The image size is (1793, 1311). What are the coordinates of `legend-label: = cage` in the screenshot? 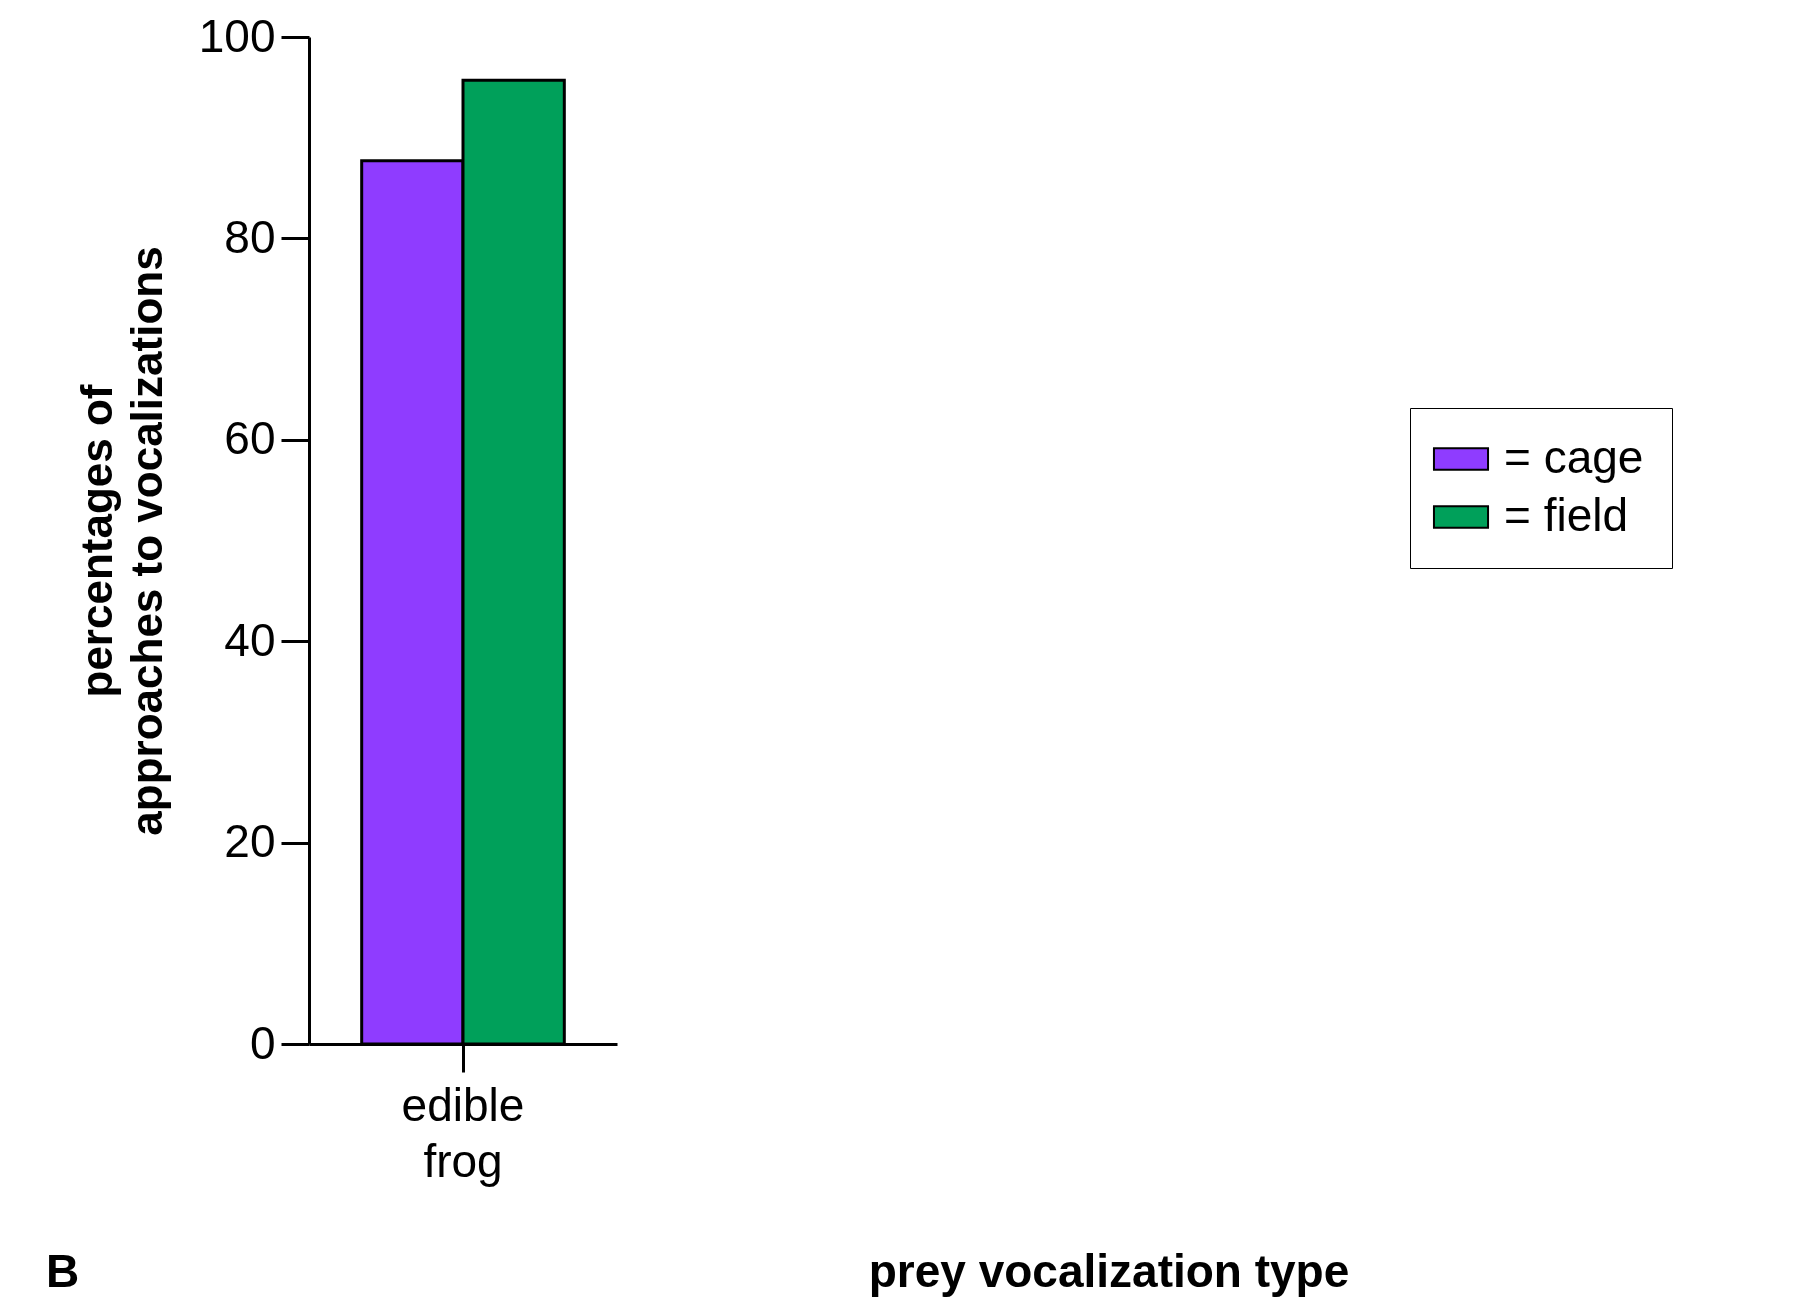 It's located at (1574, 457).